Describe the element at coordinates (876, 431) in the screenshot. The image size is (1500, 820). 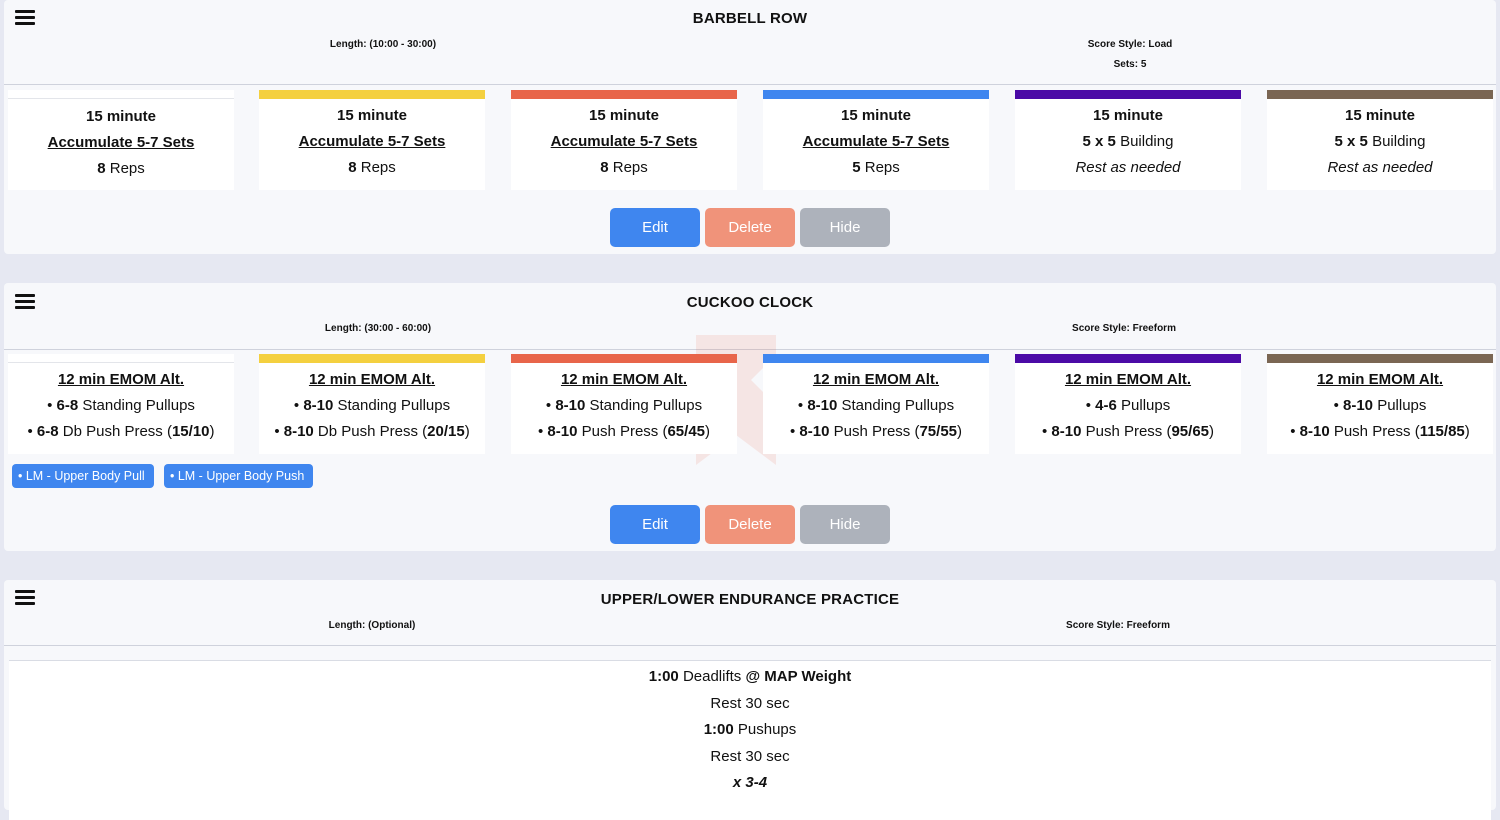
I see `card-movement-b: • 8-10 Push Press (75/55)` at that location.